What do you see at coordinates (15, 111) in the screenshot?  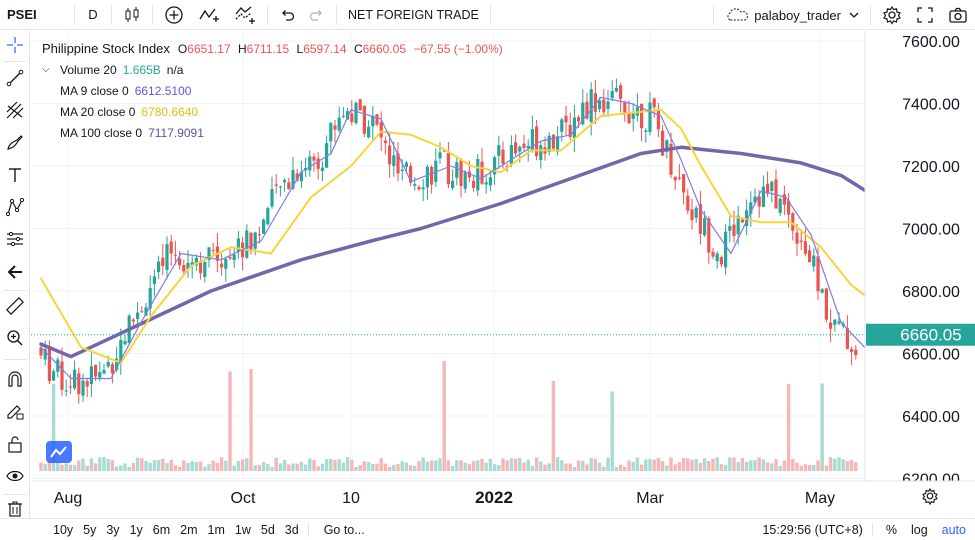 I see `fib-tool` at bounding box center [15, 111].